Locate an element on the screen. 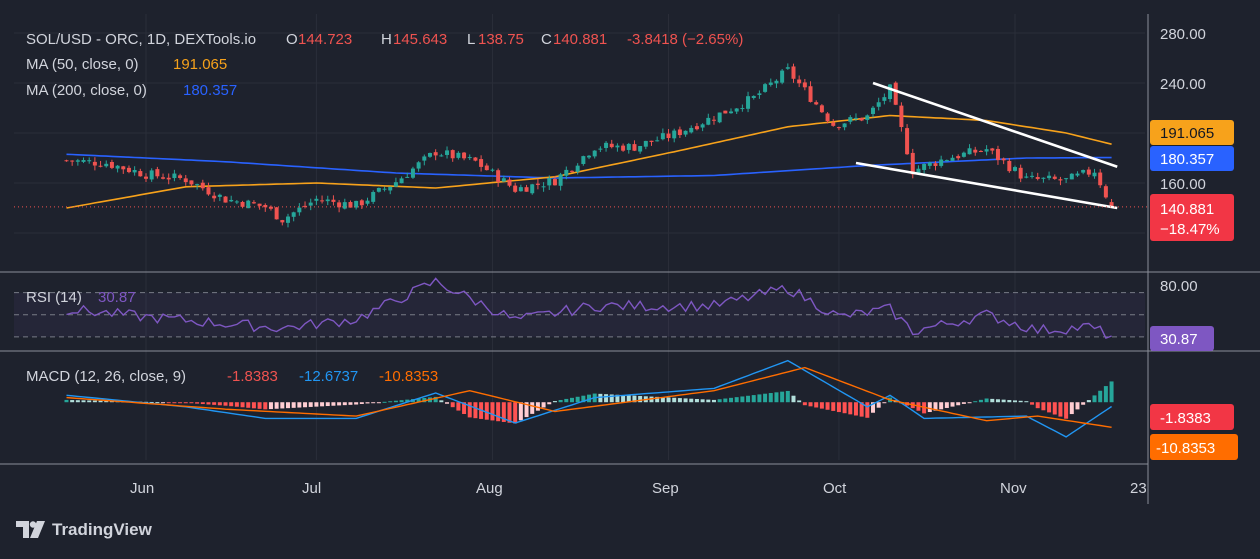 The image size is (1260, 559). falling-wedge-trendlines is located at coordinates (986, 145).